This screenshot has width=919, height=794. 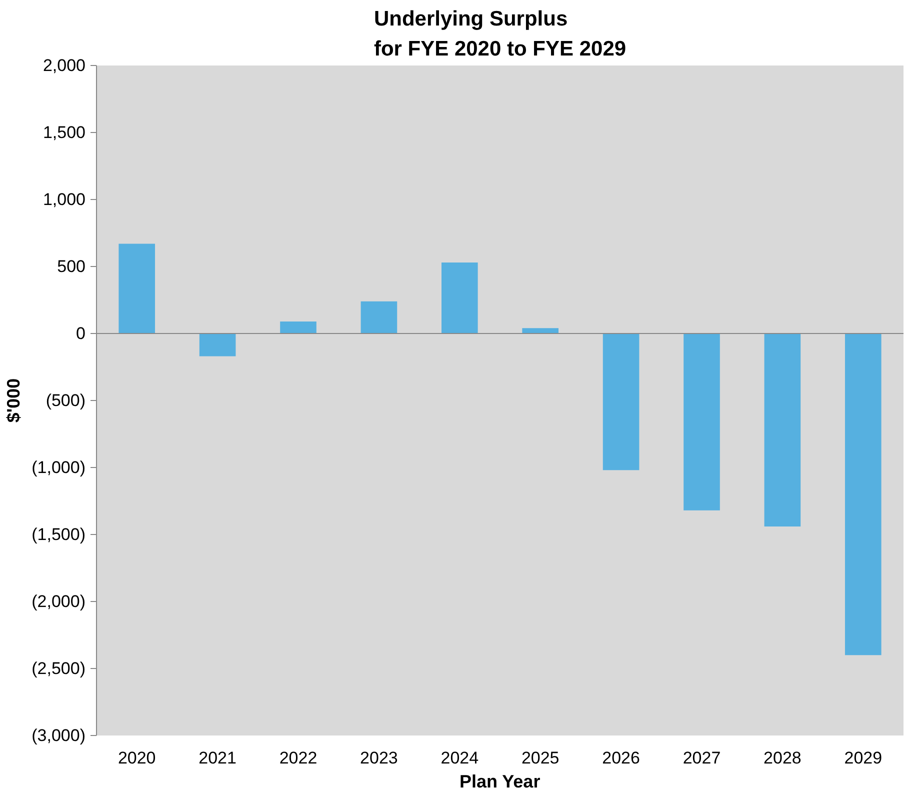 What do you see at coordinates (81, 333) in the screenshot?
I see `y-tick-label: 0` at bounding box center [81, 333].